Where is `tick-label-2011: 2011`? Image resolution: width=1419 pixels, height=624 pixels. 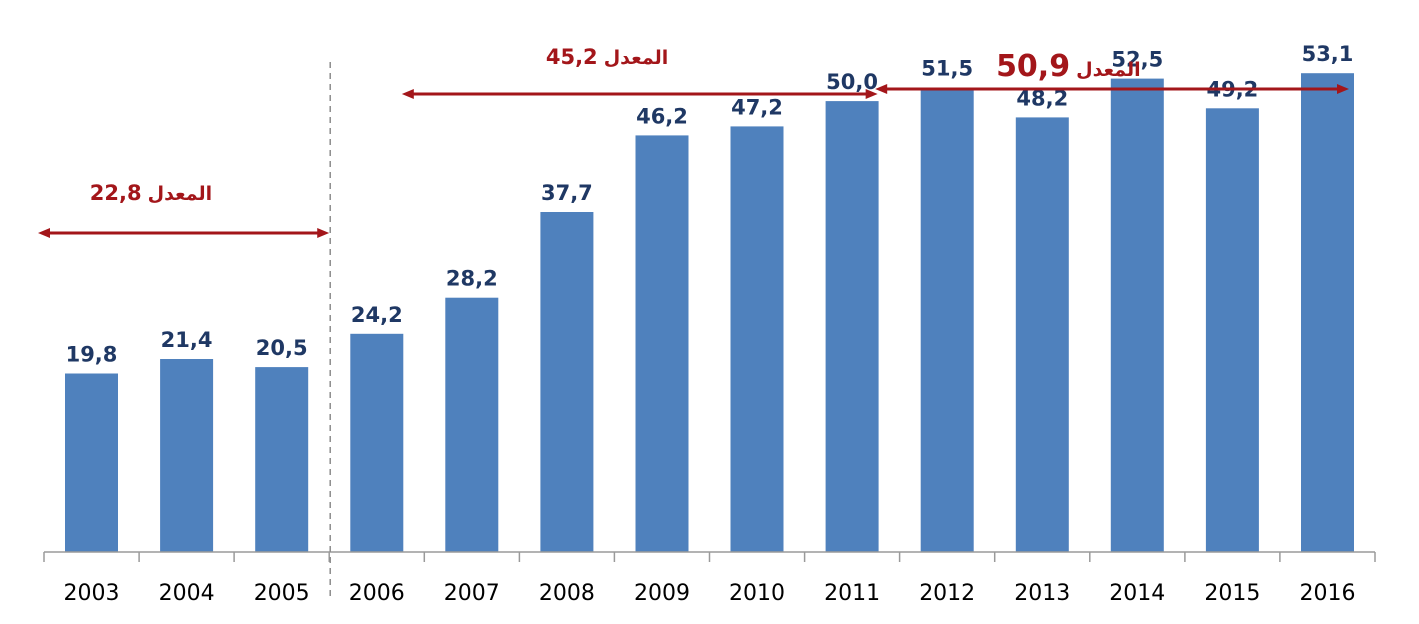 tick-label-2011: 2011 is located at coordinates (852, 593).